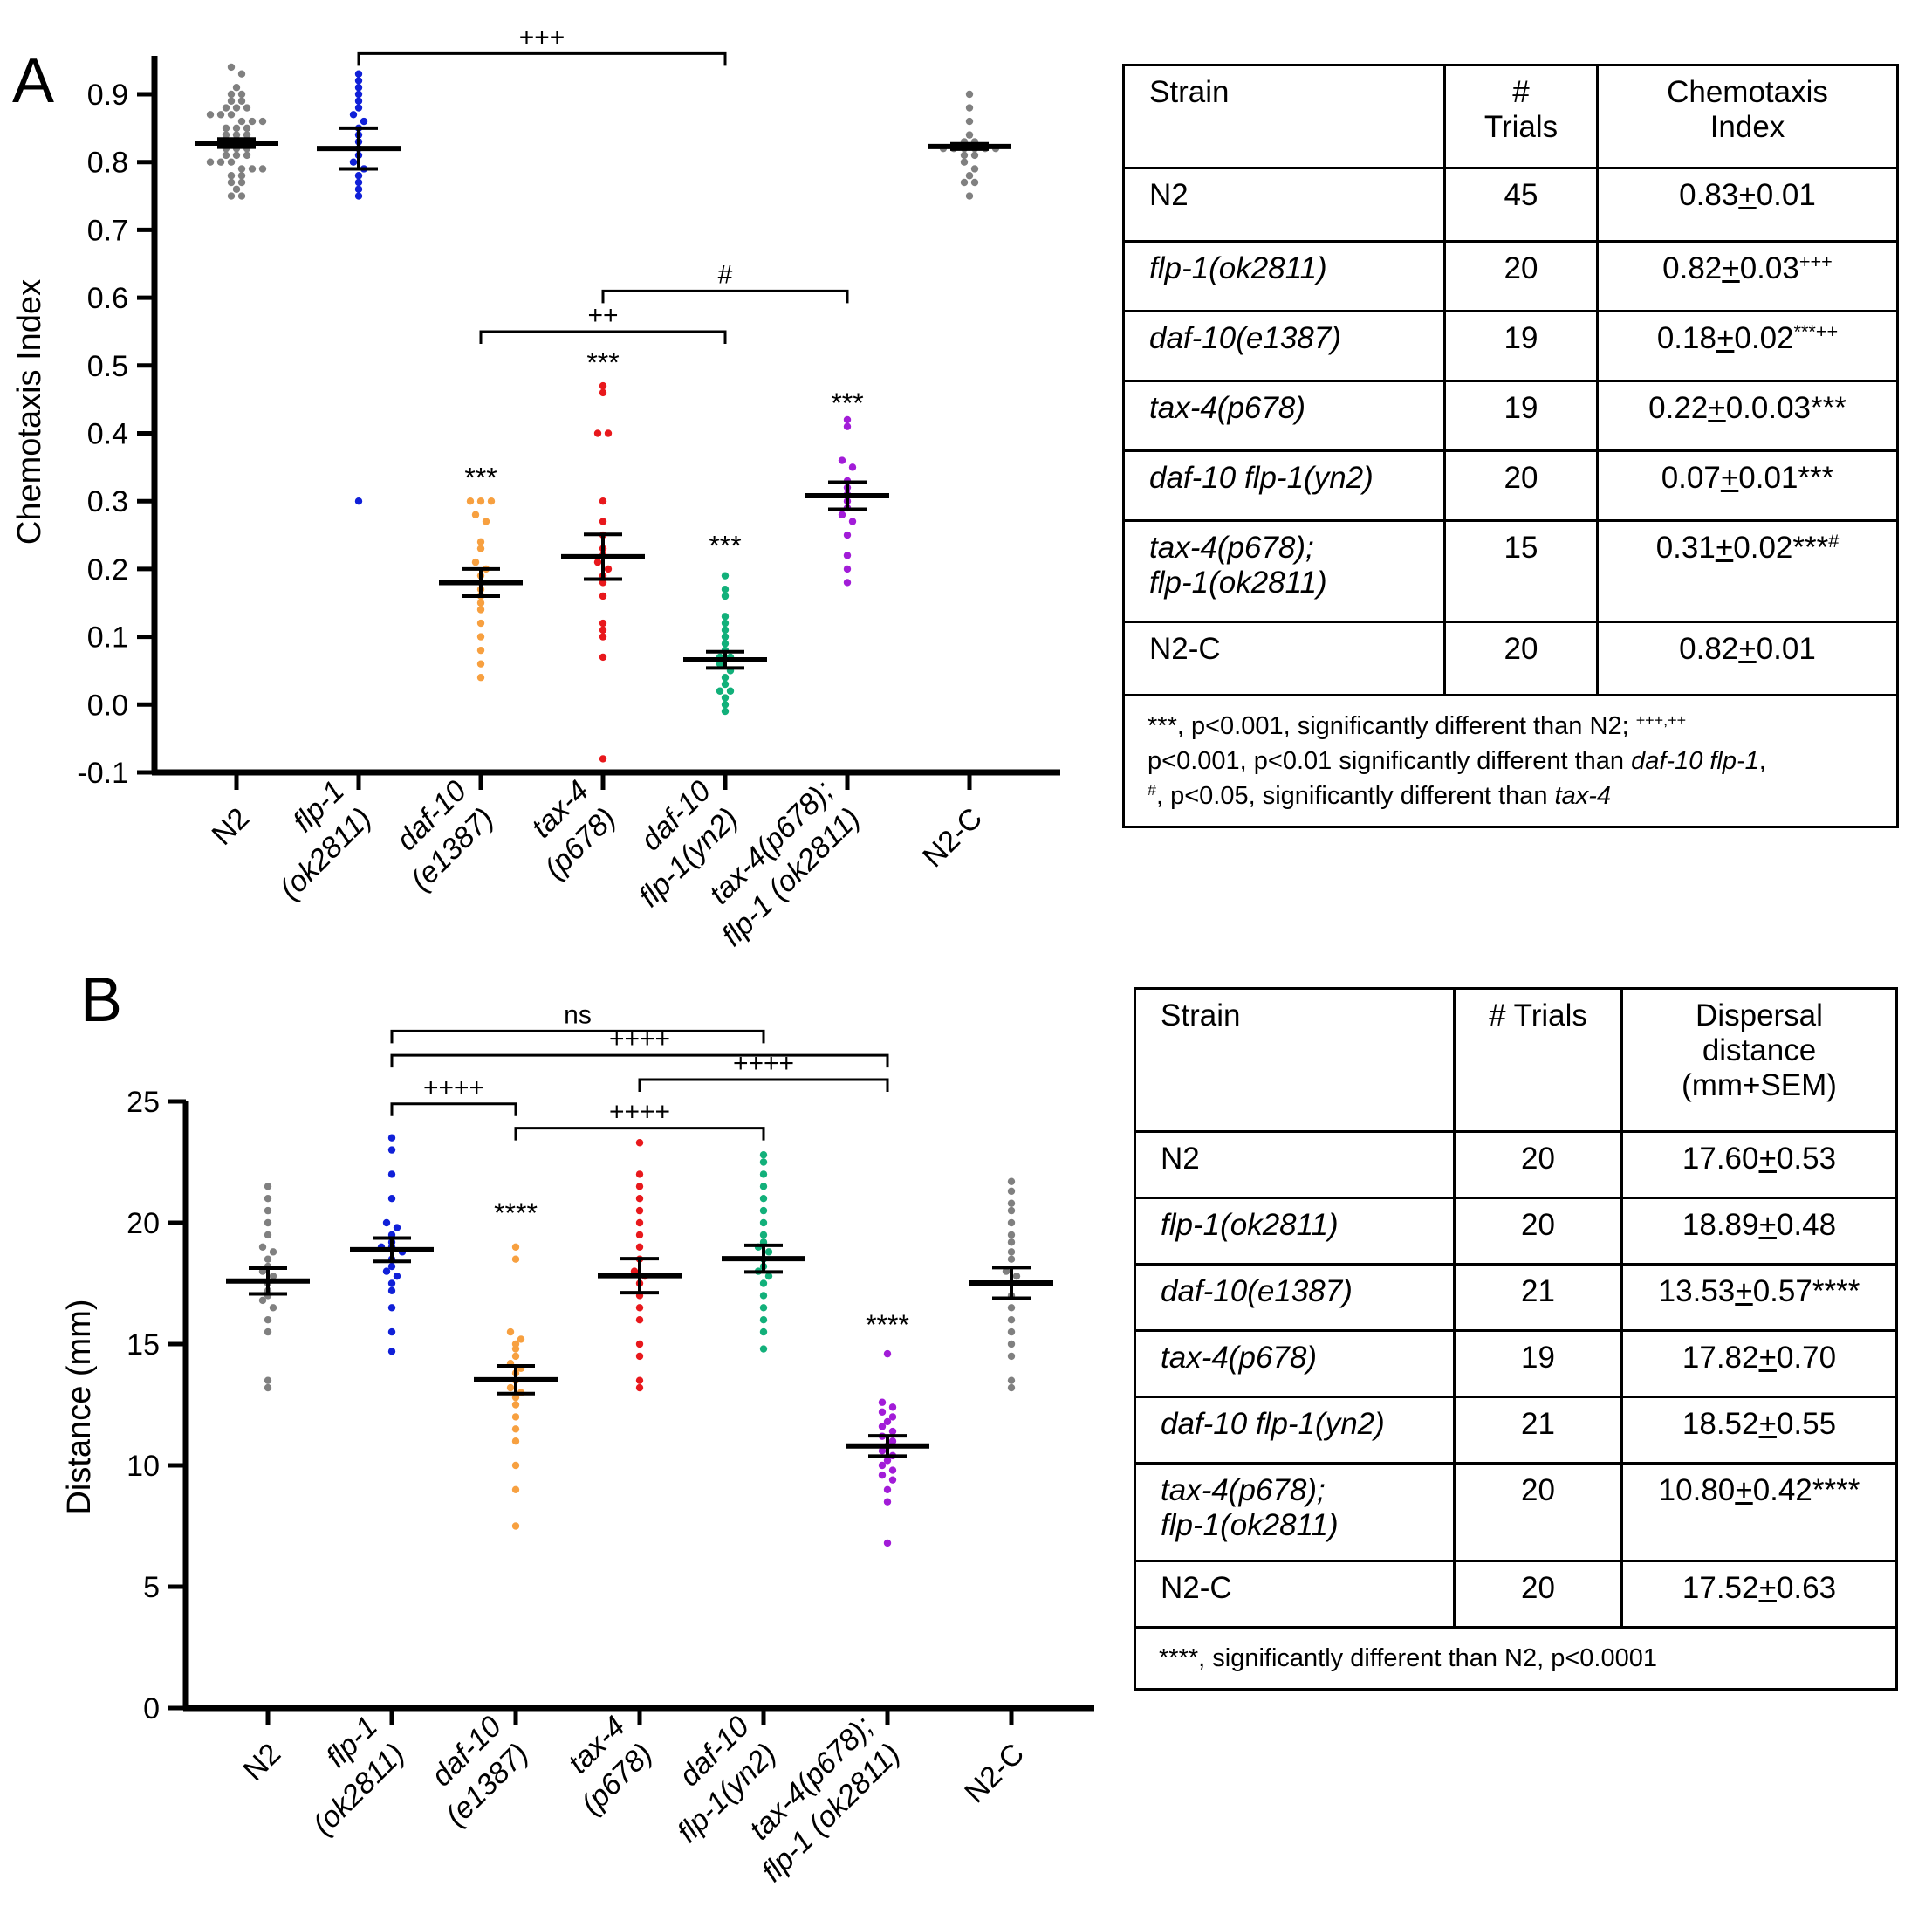 The image size is (1932, 1914). What do you see at coordinates (1516, 1297) in the screenshot?
I see `table-row: daf-10(e1387) 21 13.53+0.57****` at bounding box center [1516, 1297].